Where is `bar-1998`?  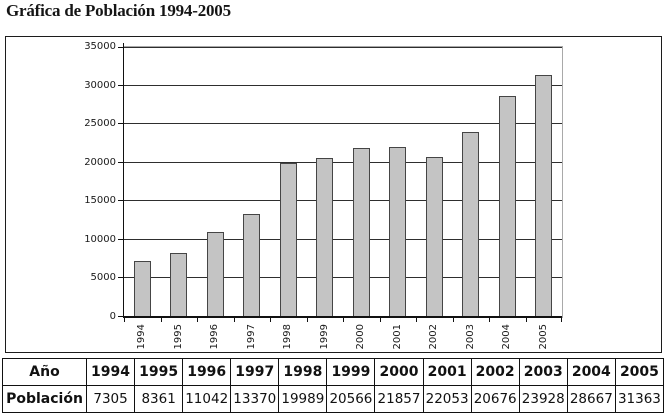
bar-1998 is located at coordinates (288, 240).